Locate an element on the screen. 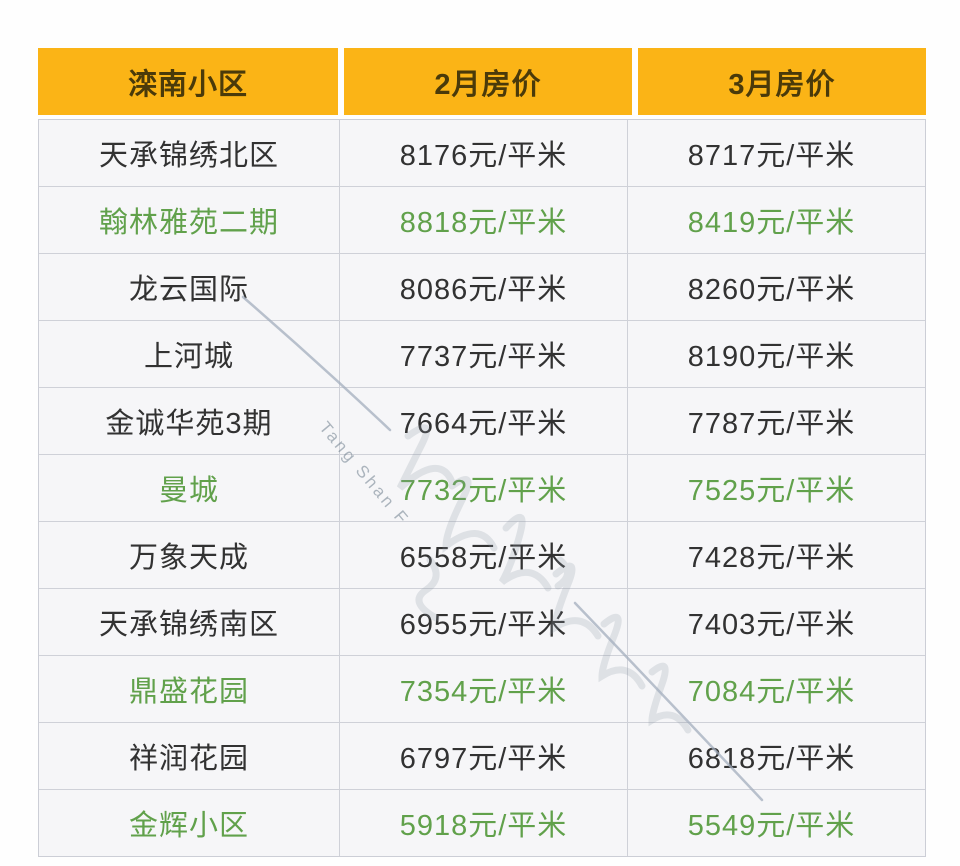 Image resolution: width=960 pixels, height=866 pixels. feb-price-cell: 6955元/平米 is located at coordinates (483, 622).